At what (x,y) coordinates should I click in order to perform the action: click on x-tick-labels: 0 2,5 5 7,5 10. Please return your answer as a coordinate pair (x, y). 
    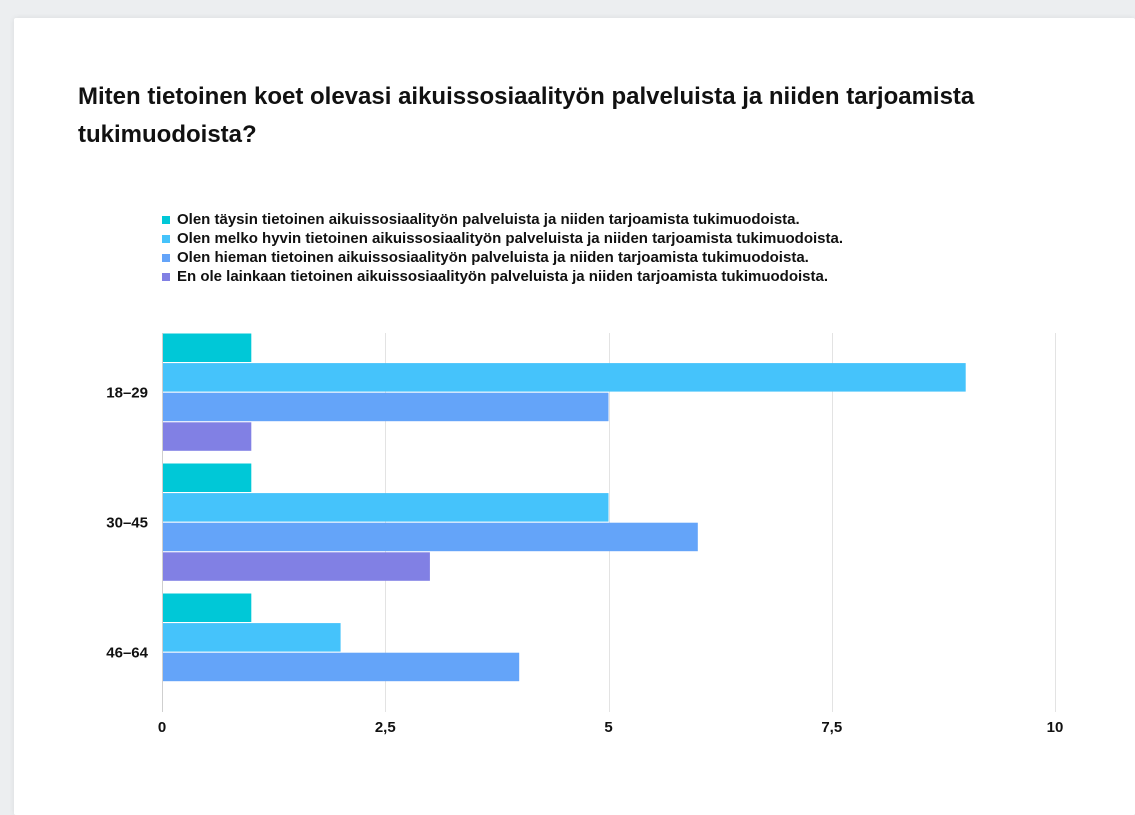
    Looking at the image, I should click on (611, 727).